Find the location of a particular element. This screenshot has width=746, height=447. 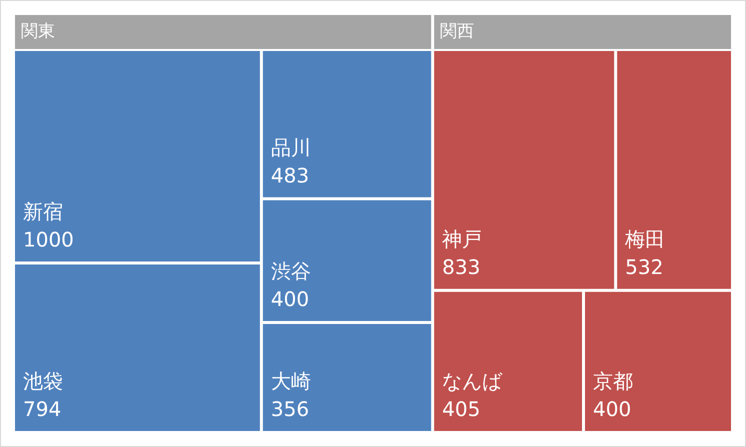

data-label: 356 is located at coordinates (290, 409).